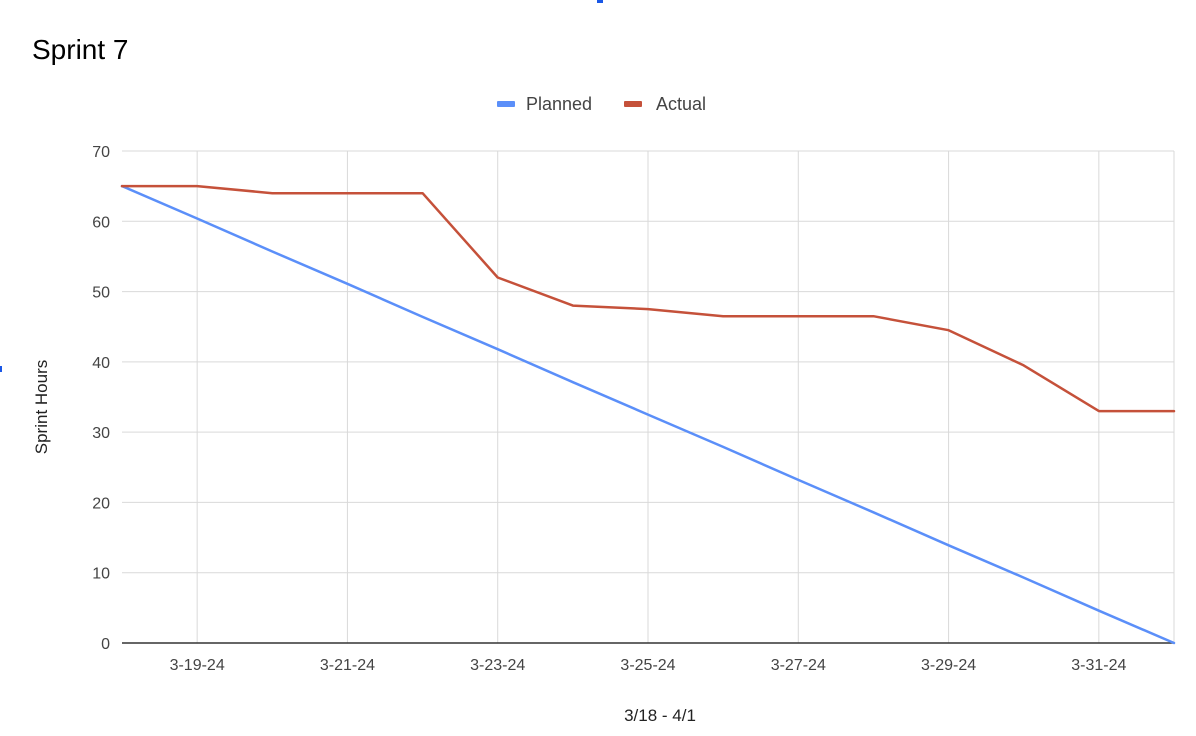 This screenshot has height=736, width=1196. What do you see at coordinates (80, 49) in the screenshot?
I see `chart-title: Sprint 7` at bounding box center [80, 49].